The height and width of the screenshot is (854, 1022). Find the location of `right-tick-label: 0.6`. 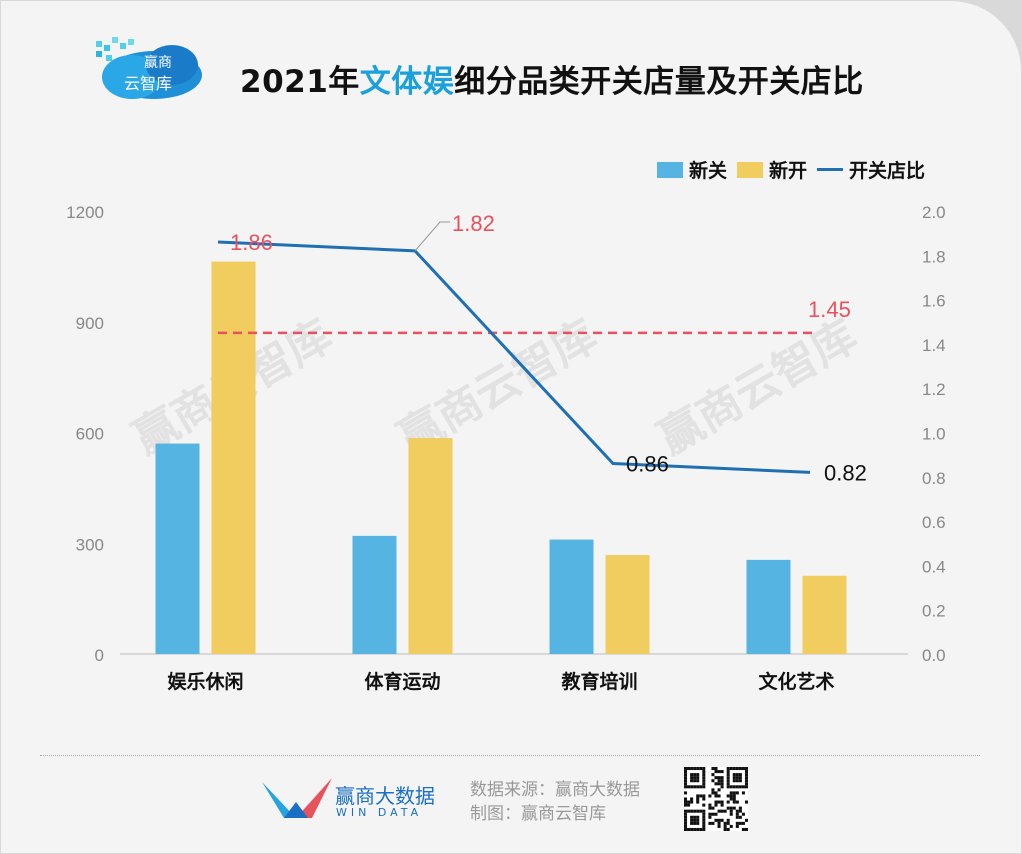

right-tick-label: 0.6 is located at coordinates (934, 522).